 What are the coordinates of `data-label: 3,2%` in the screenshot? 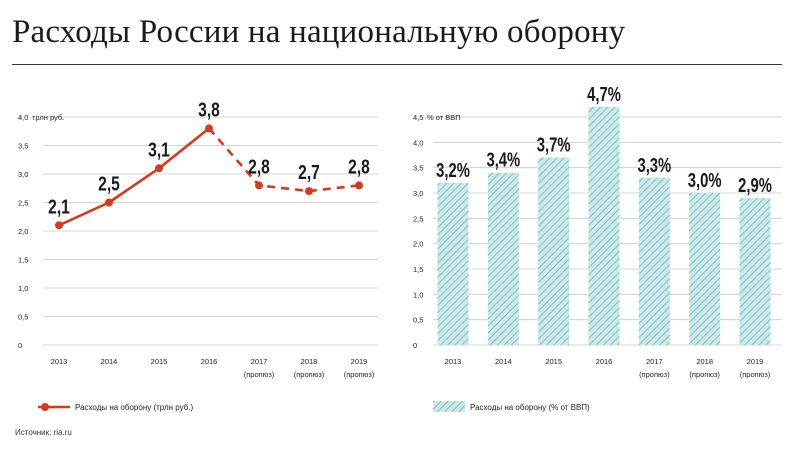 It's located at (453, 170).